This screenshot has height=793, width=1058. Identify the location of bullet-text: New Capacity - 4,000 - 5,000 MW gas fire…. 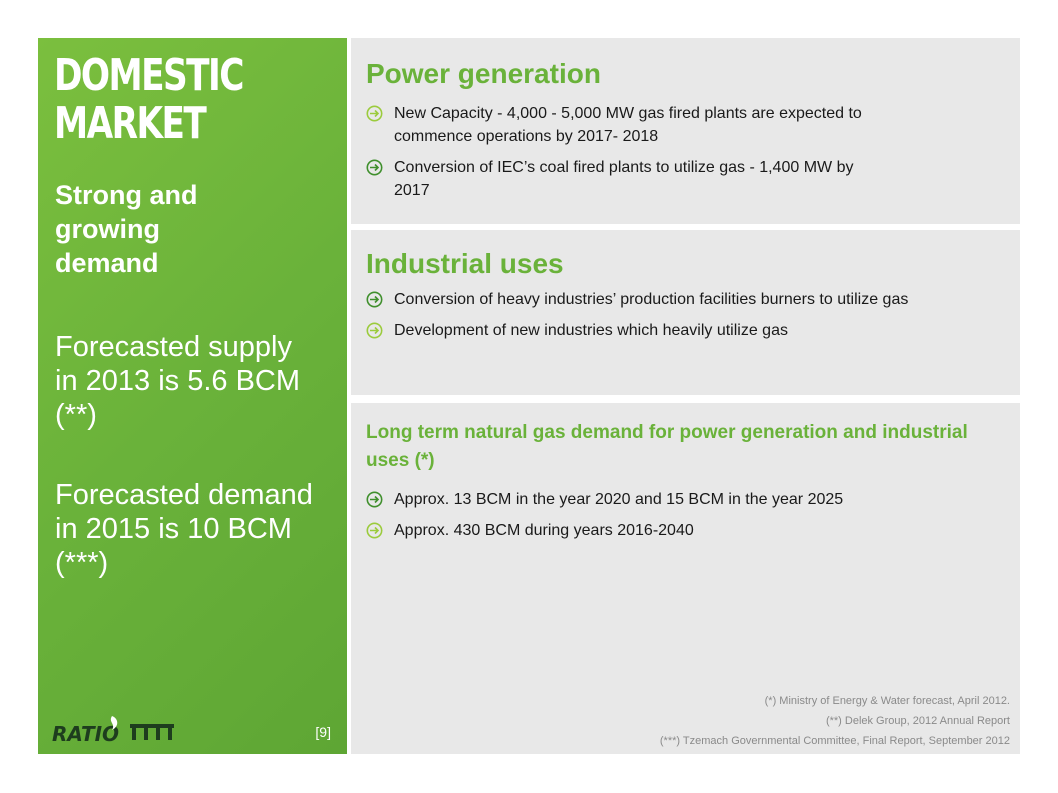
(628, 125).